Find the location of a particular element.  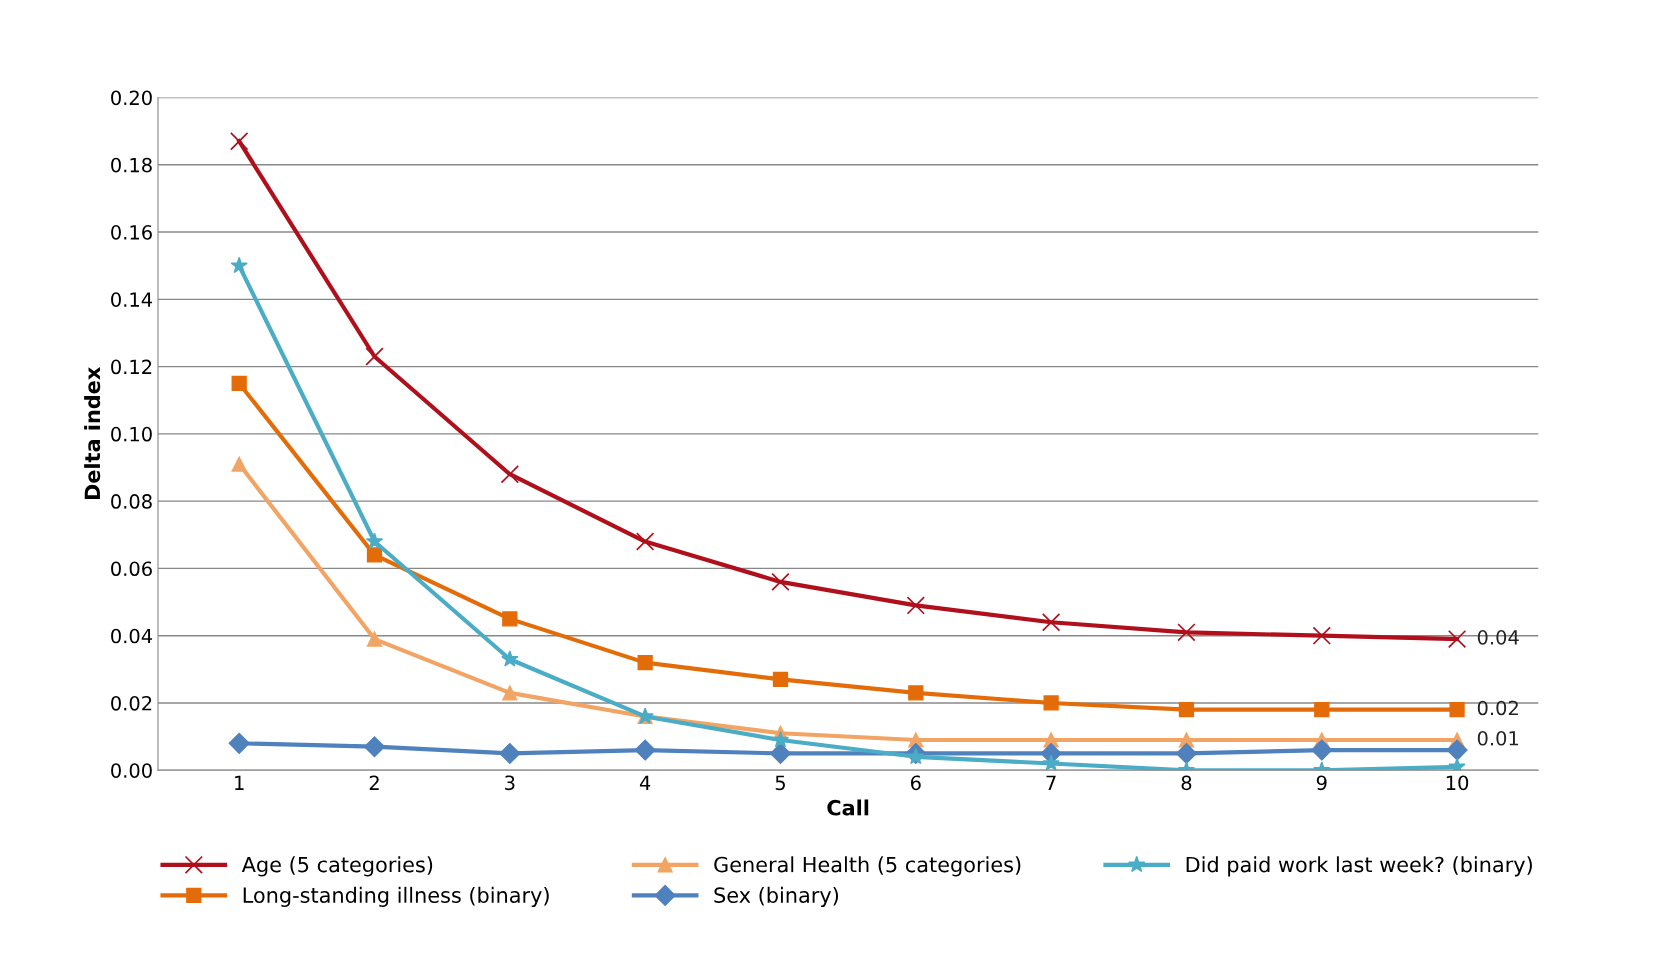

legend-label: Long-standing illness (binary) is located at coordinates (396, 897).